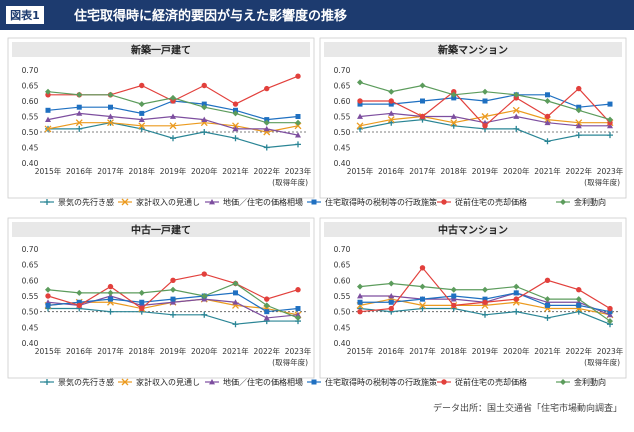 This screenshot has width=634, height=432. What do you see at coordinates (48, 351) in the screenshot?
I see `x-tick-label: 2015年` at bounding box center [48, 351].